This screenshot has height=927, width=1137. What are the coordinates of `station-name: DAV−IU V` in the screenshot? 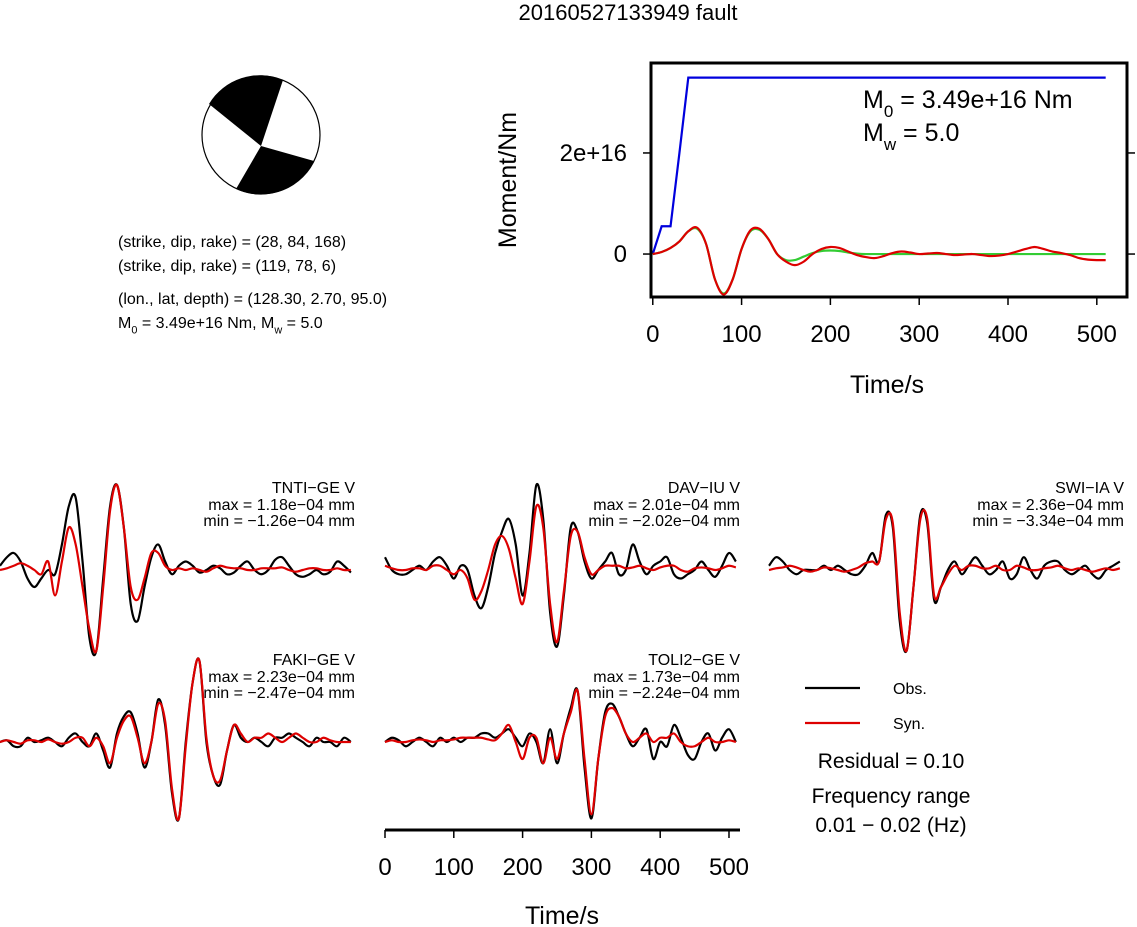 It's located at (704, 488).